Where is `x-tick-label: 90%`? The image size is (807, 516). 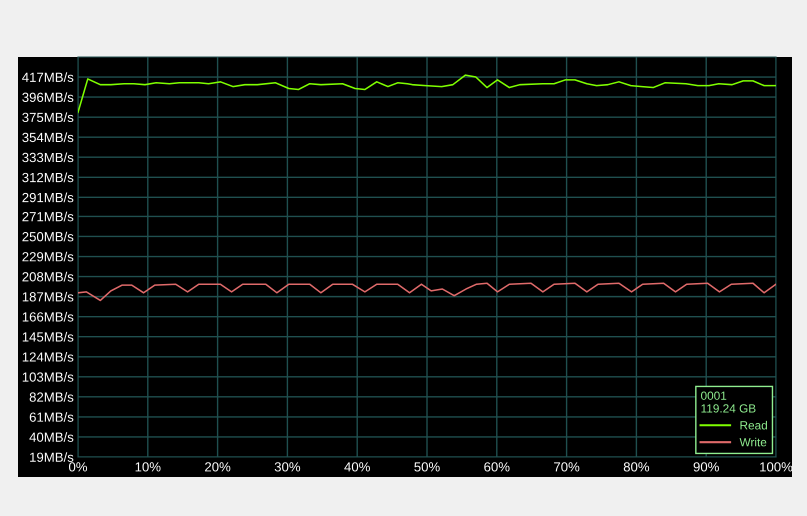
x-tick-label: 90% is located at coordinates (706, 467).